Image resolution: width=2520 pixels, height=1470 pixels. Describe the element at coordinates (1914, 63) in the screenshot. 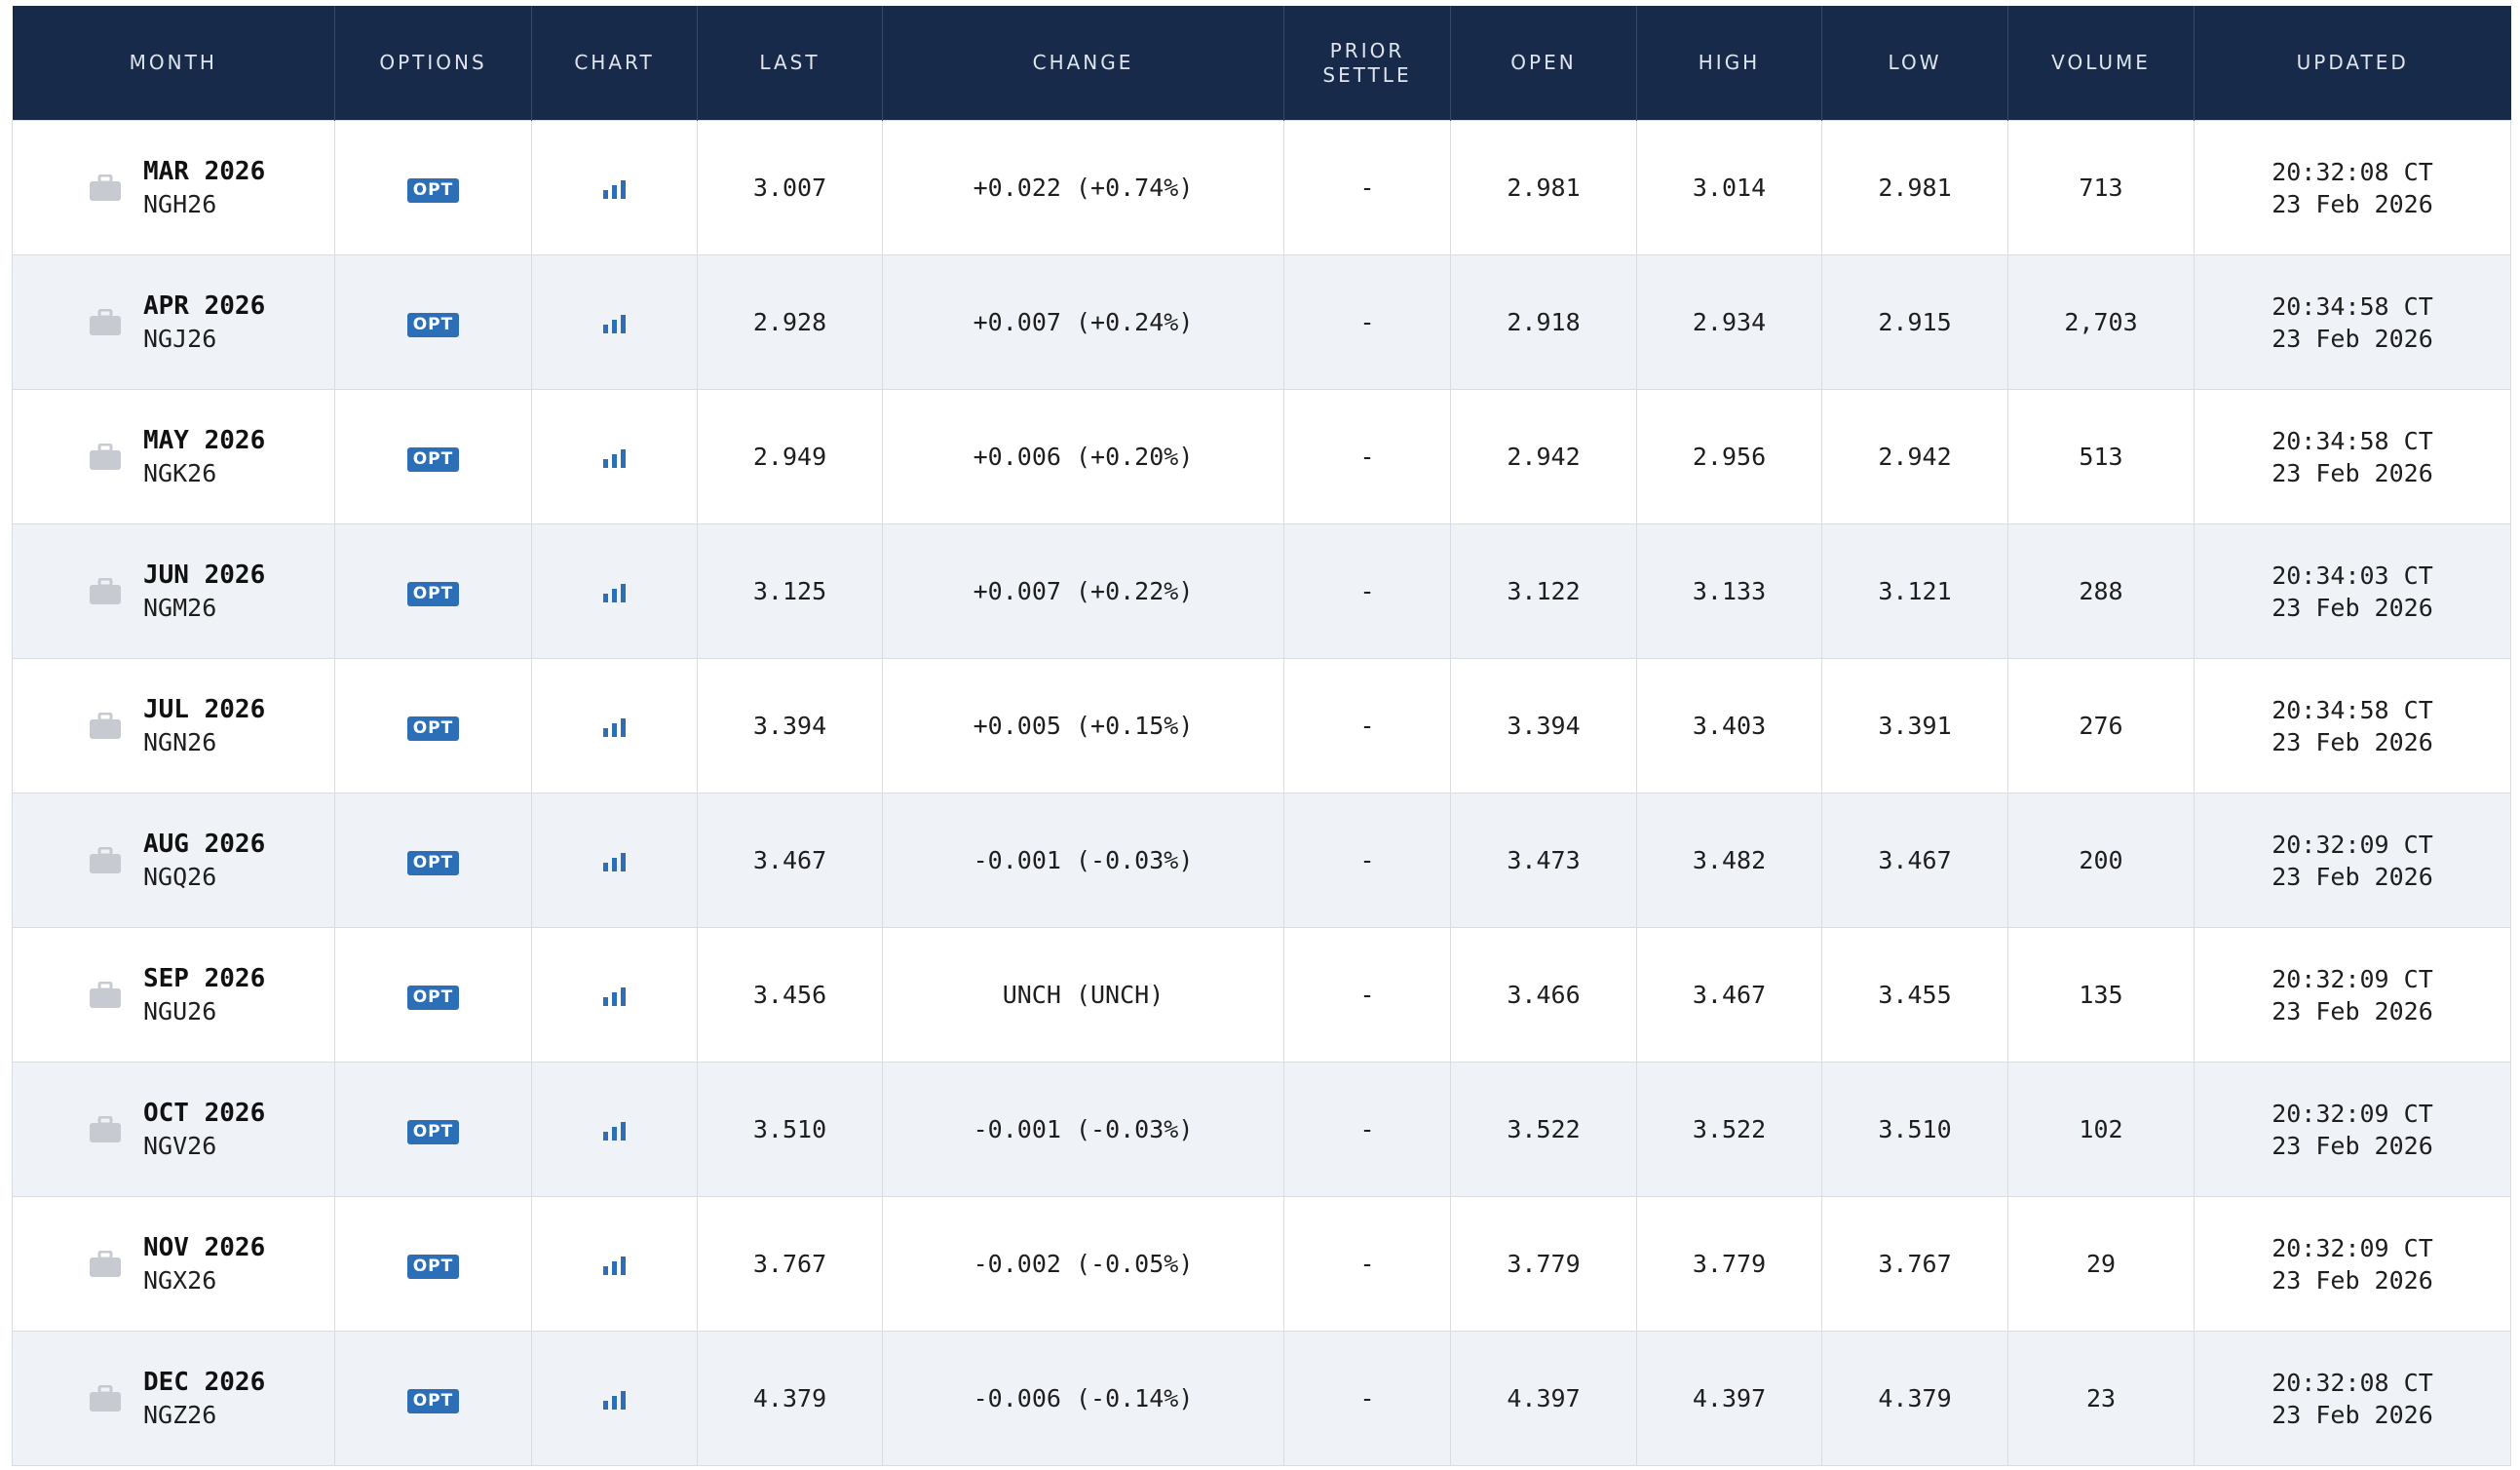

I see `header-low: LOW` at that location.